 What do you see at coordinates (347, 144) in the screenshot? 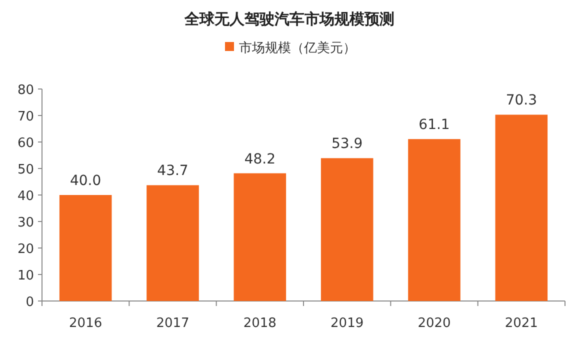
I see `data-label: 53.9` at bounding box center [347, 144].